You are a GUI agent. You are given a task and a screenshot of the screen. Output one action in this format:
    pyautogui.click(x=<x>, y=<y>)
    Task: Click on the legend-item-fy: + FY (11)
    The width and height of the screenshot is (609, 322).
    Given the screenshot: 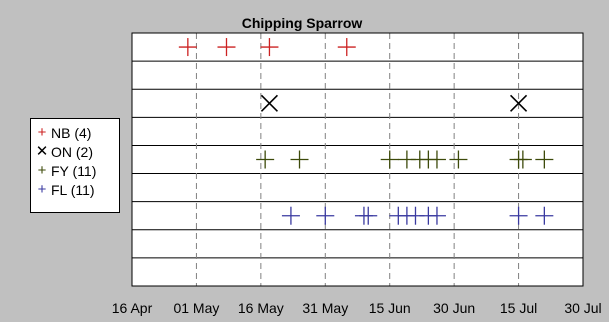 What is the action you would take?
    pyautogui.click(x=77, y=170)
    